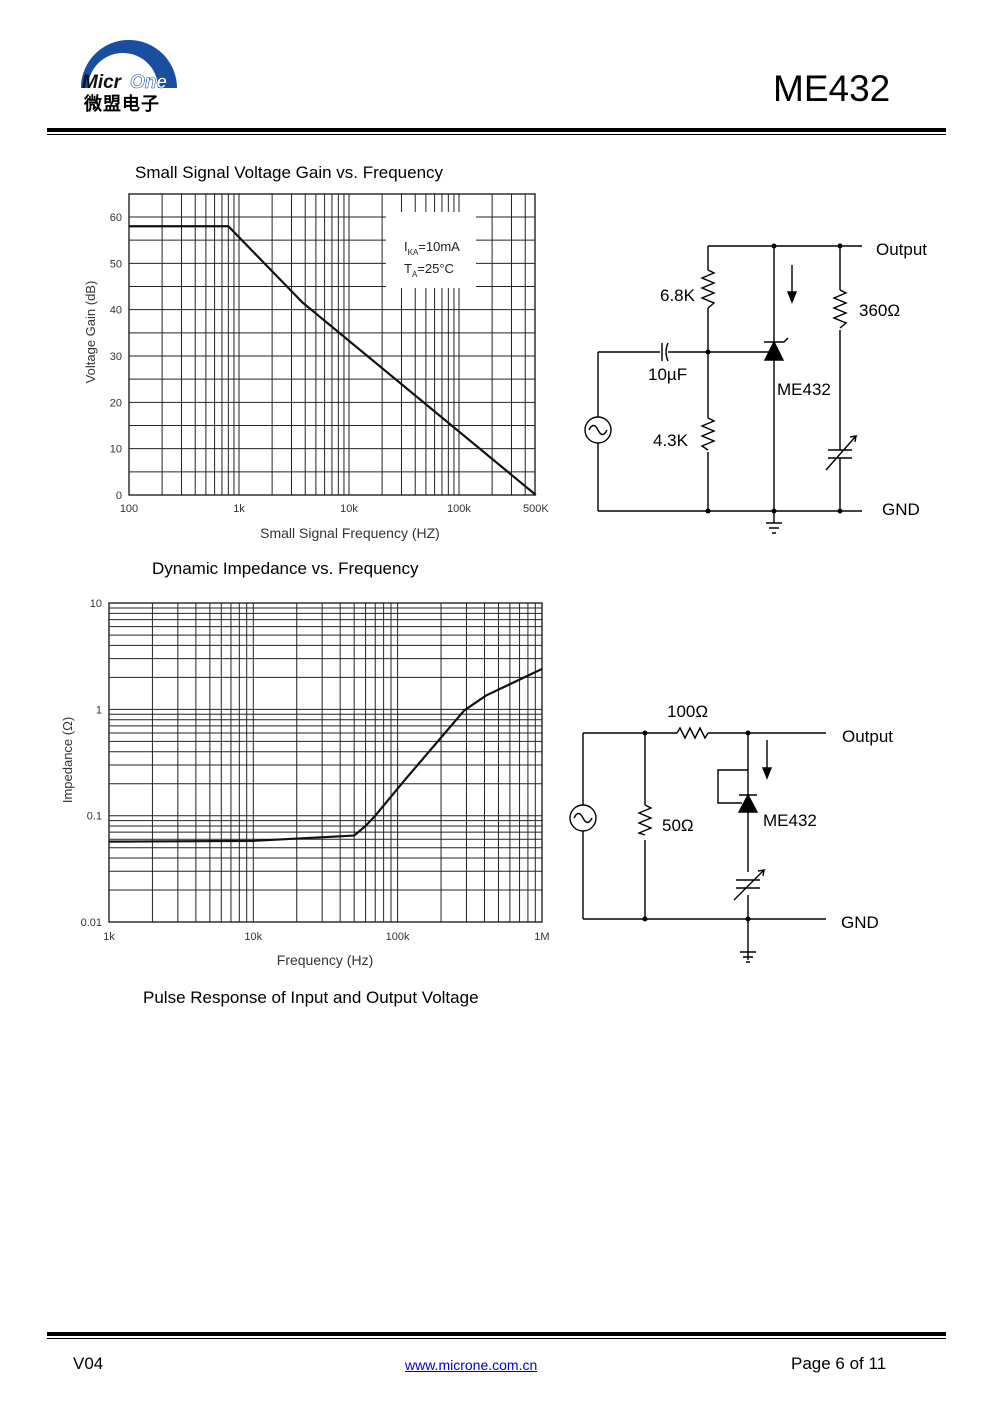 The width and height of the screenshot is (991, 1403). What do you see at coordinates (116, 403) in the screenshot?
I see `y-tick-label: 20` at bounding box center [116, 403].